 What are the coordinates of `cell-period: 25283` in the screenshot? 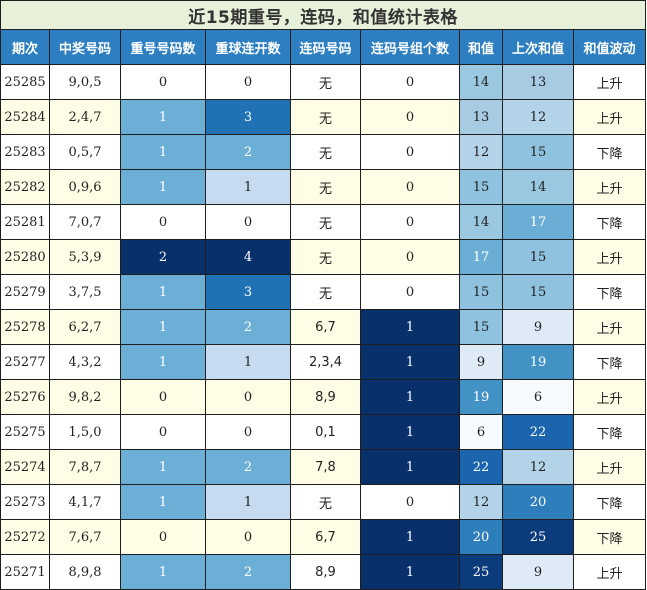 It's located at (25, 152).